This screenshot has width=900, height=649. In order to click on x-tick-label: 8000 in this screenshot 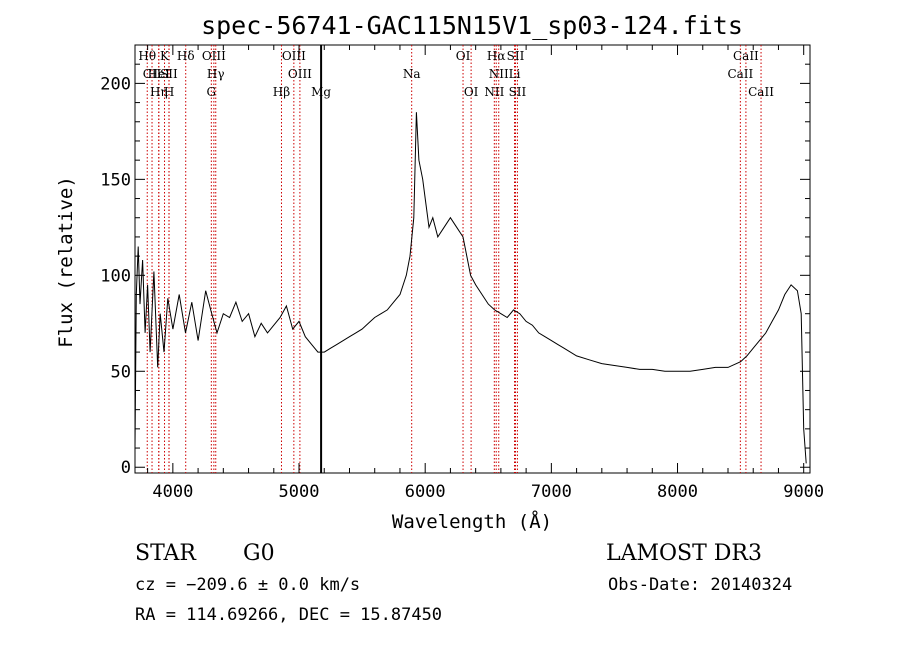, I will do `click(677, 492)`.